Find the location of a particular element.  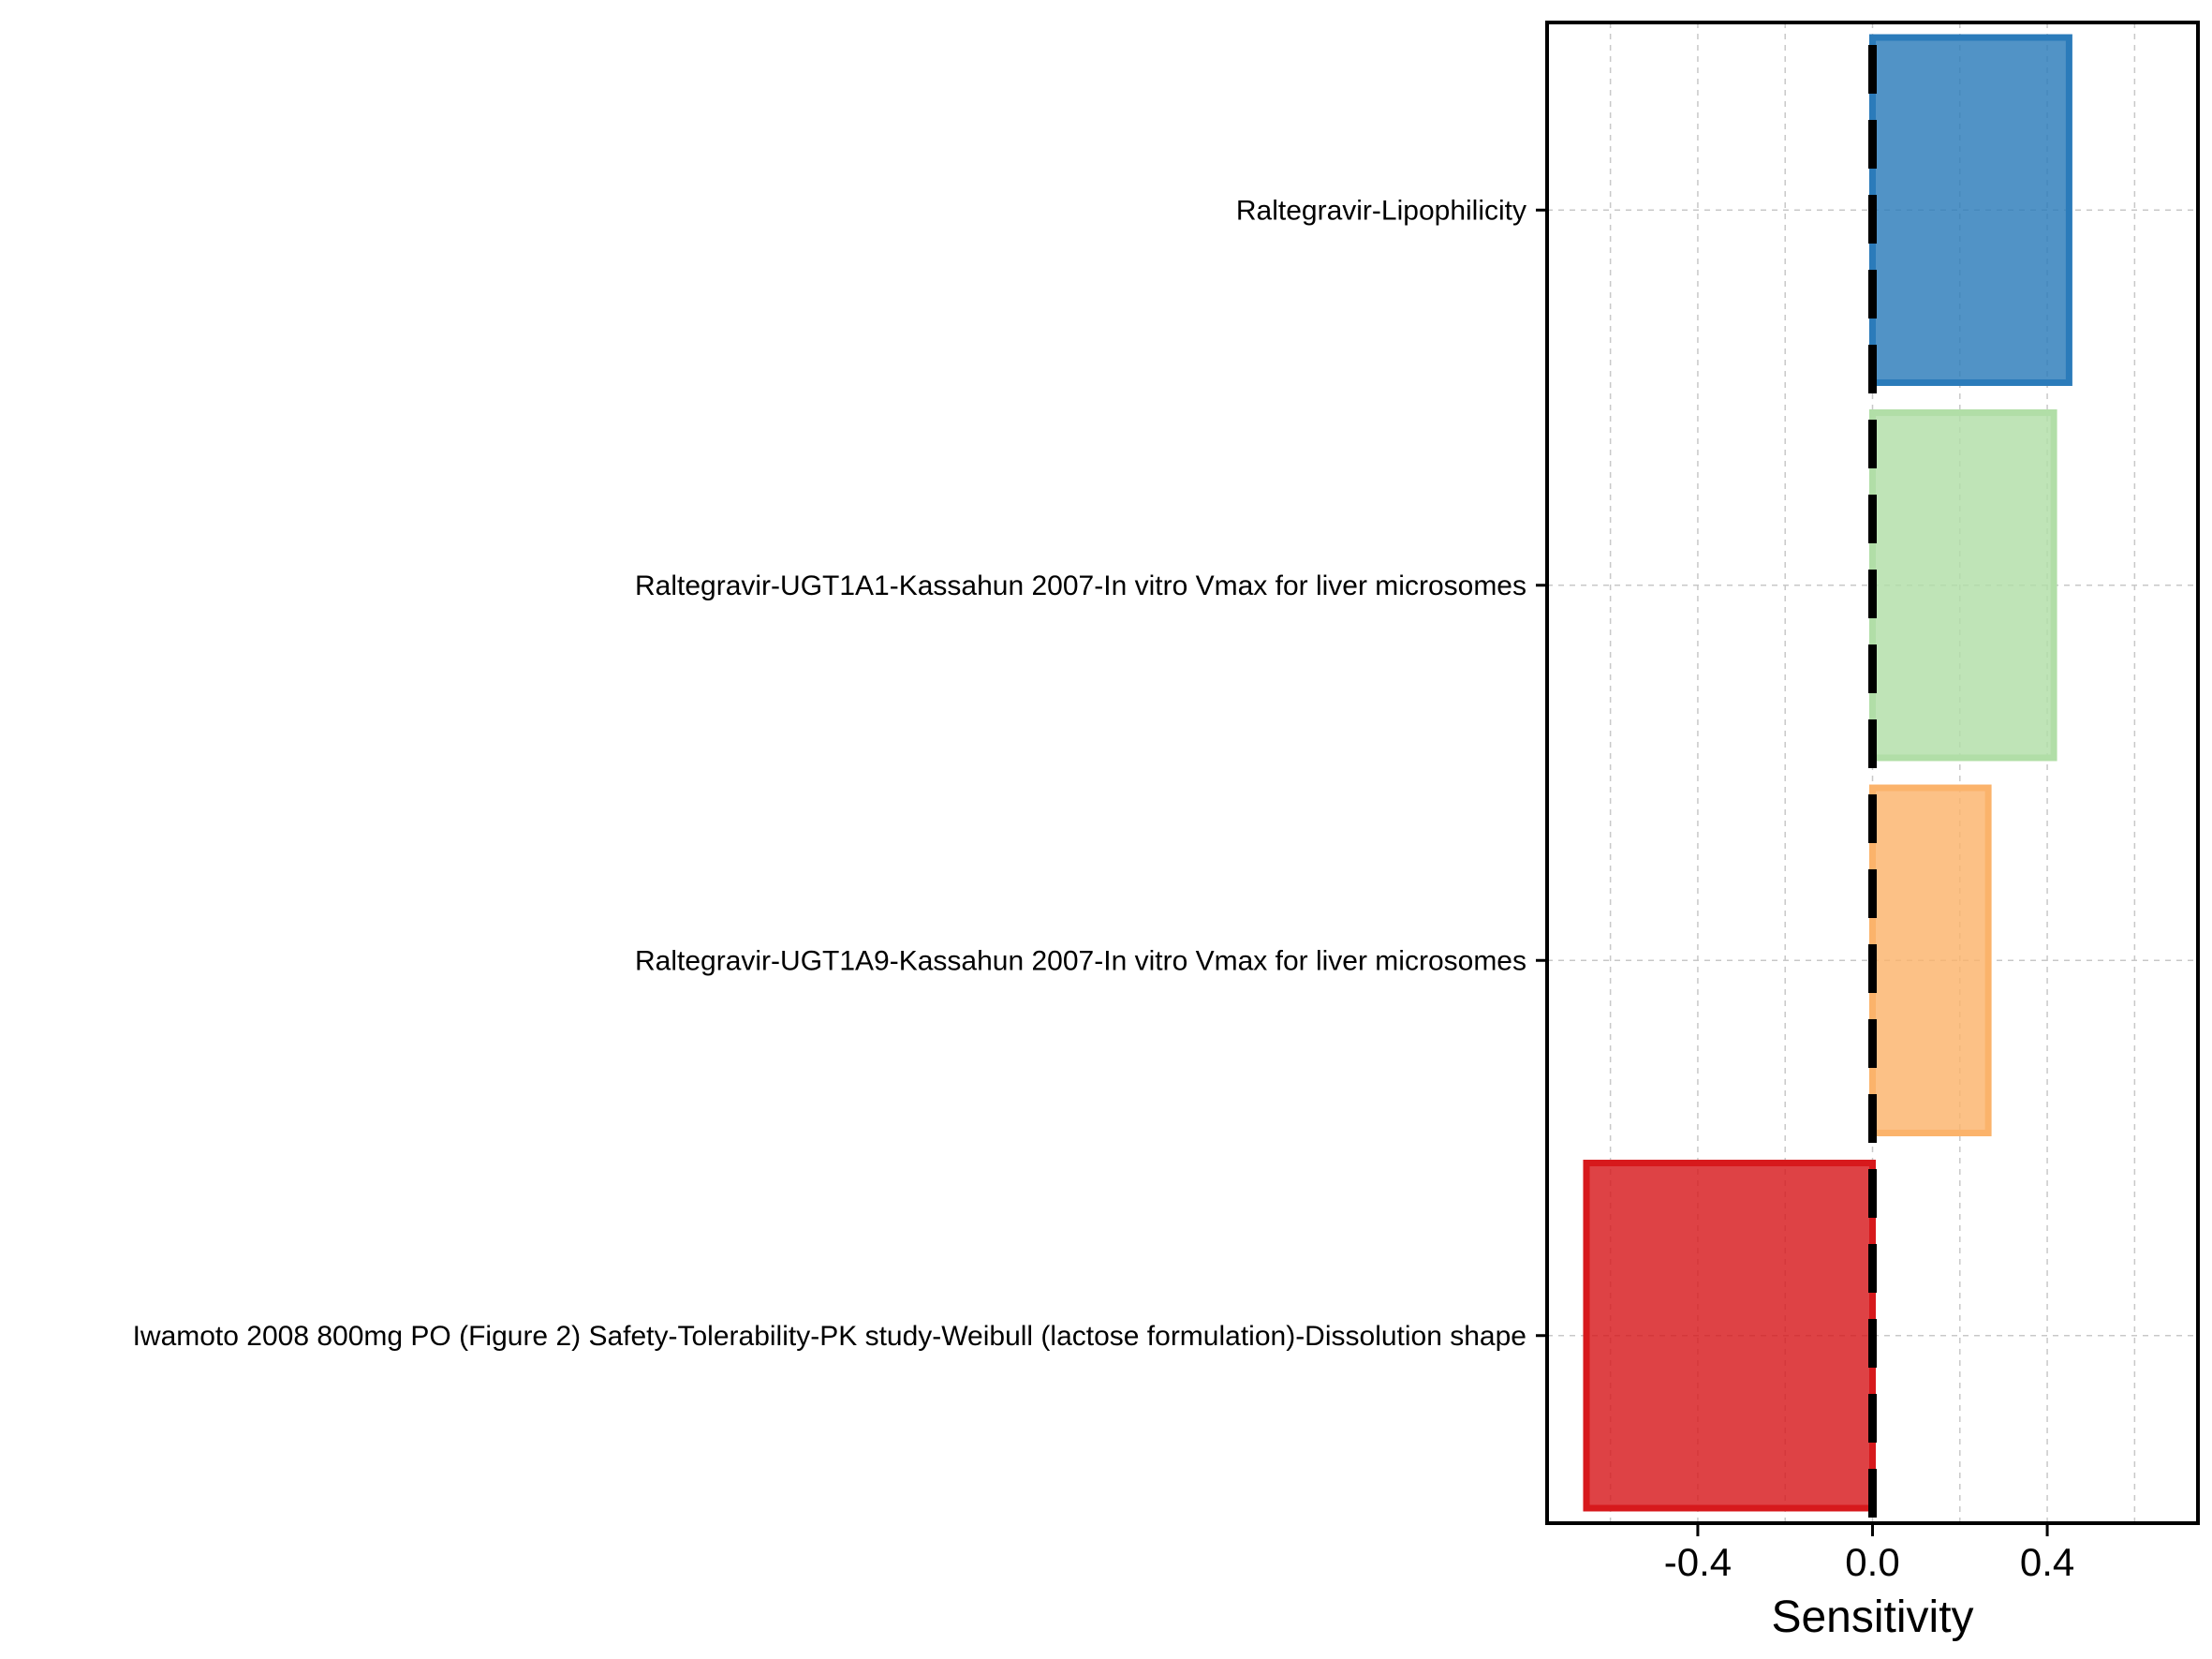

x-axis-title: Sensitivity is located at coordinates (1872, 1617).